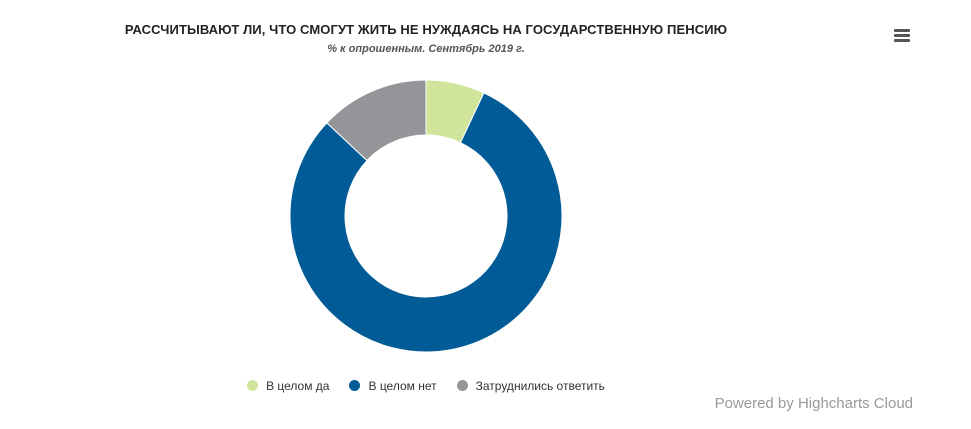 Image resolution: width=971 pixels, height=429 pixels. What do you see at coordinates (376, 120) in the screenshot?
I see `pie-slice` at bounding box center [376, 120].